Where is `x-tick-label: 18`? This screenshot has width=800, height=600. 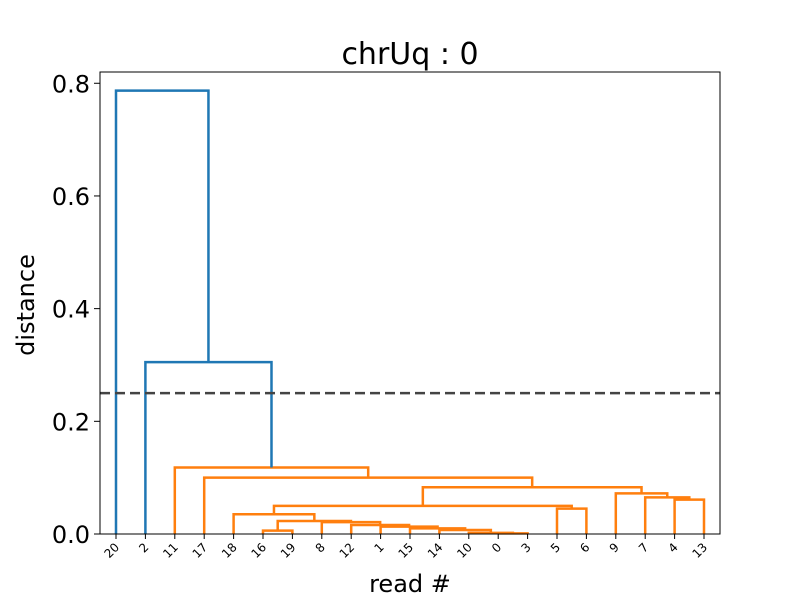
x-tick-label: 18 is located at coordinates (229, 550).